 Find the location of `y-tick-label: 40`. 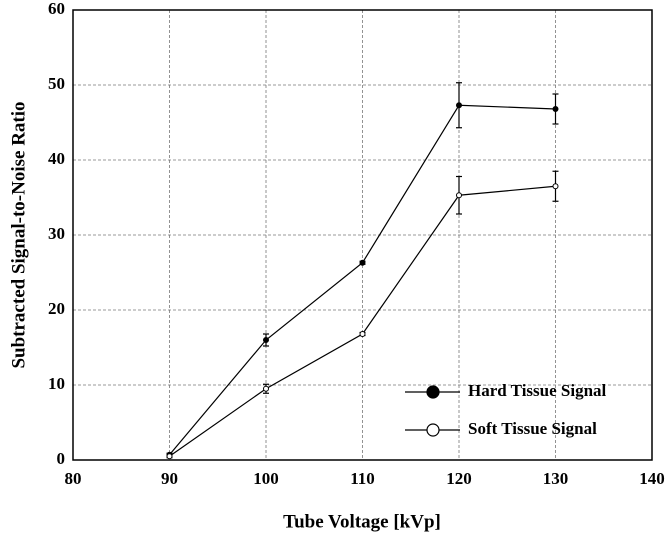

y-tick-label: 40 is located at coordinates (56, 158).